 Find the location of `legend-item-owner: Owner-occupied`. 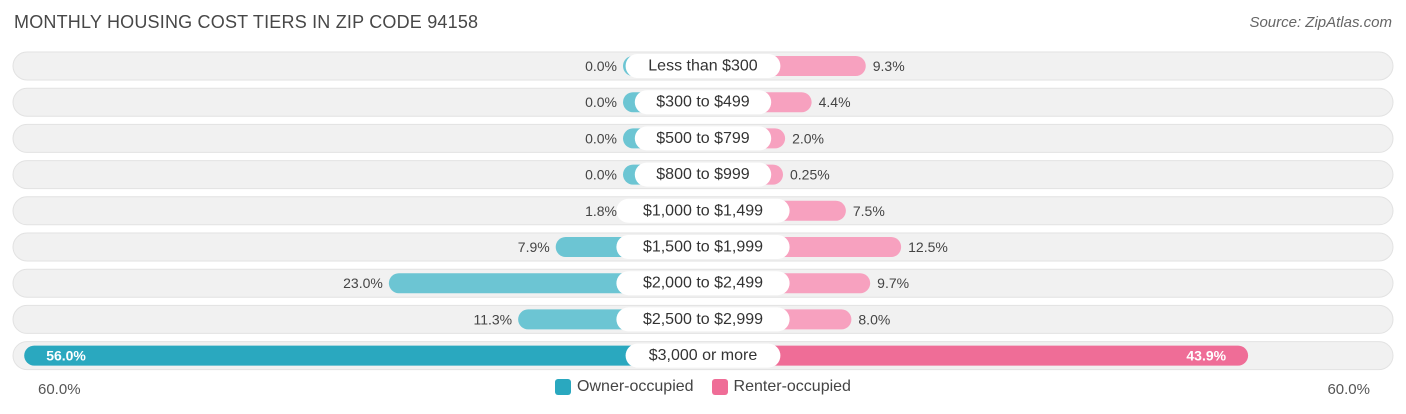

legend-item-owner: Owner-occupied is located at coordinates (624, 387).